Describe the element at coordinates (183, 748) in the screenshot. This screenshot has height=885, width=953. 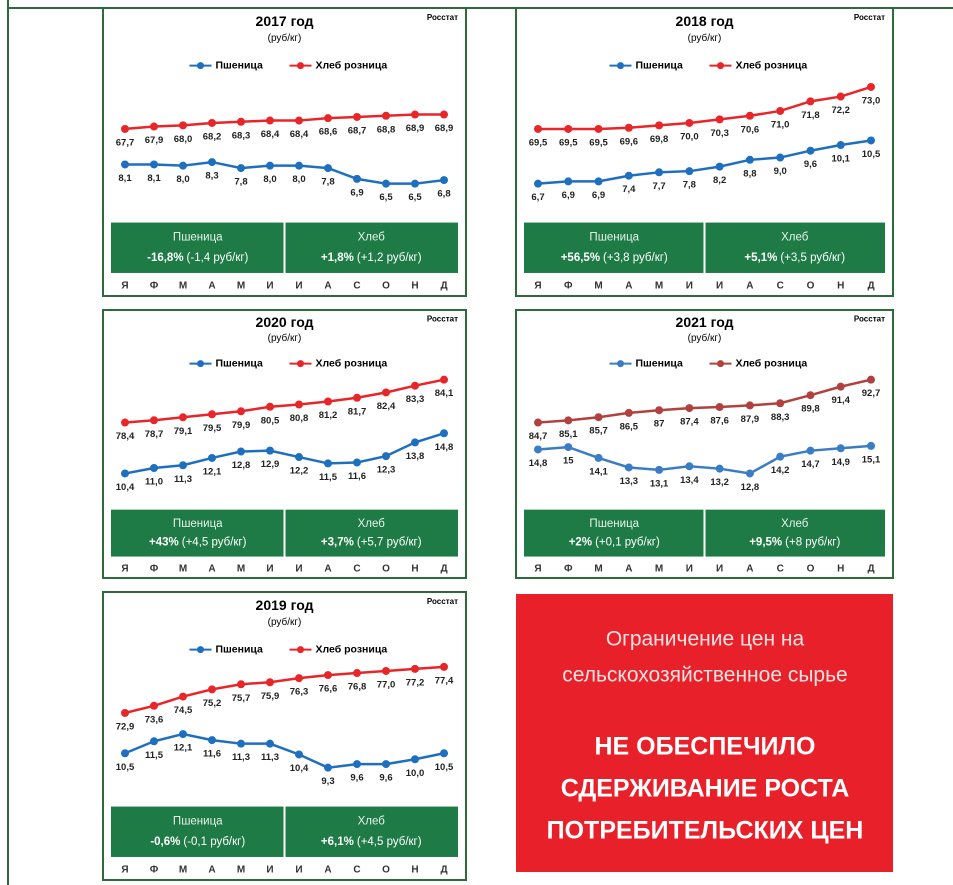
I see `value-label: 12,1` at that location.